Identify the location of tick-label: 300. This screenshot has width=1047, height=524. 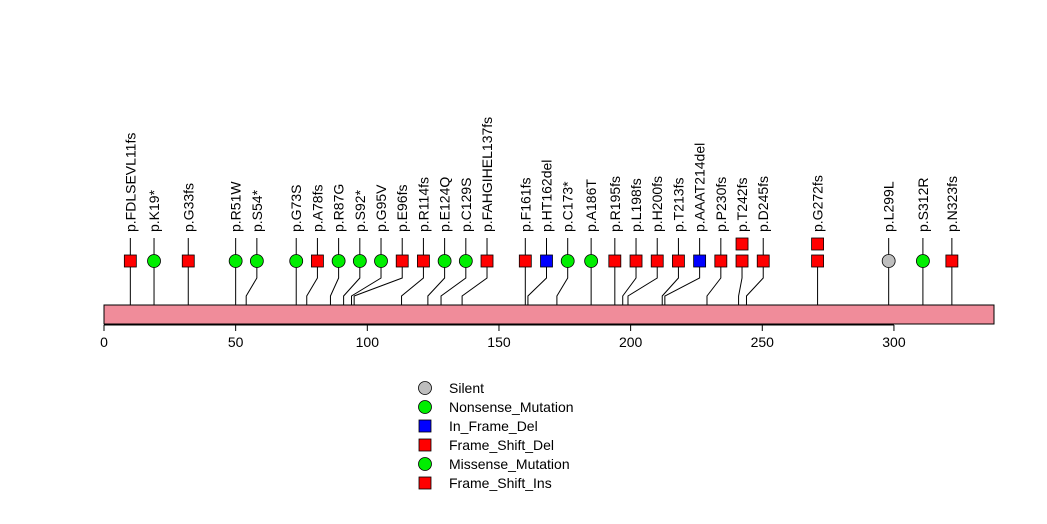
(894, 342).